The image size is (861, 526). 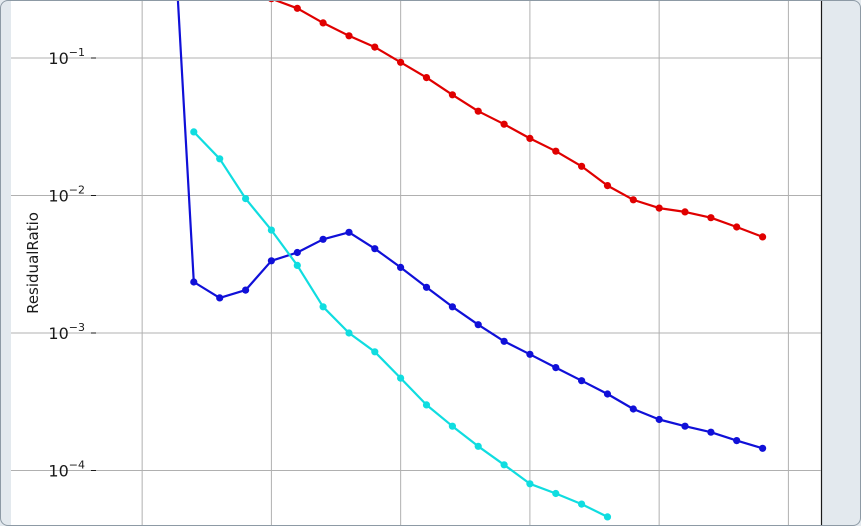 I want to click on y-axis-ticks: 10⁻¹ 10⁻² 10⁻³ 10⁻⁴, so click(x=72, y=263).